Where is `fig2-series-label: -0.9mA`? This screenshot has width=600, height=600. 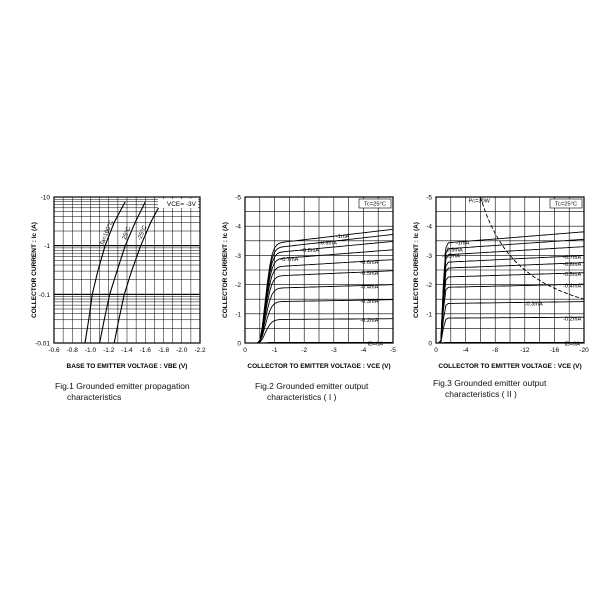 fig2-series-label: -0.9mA is located at coordinates (328, 244).